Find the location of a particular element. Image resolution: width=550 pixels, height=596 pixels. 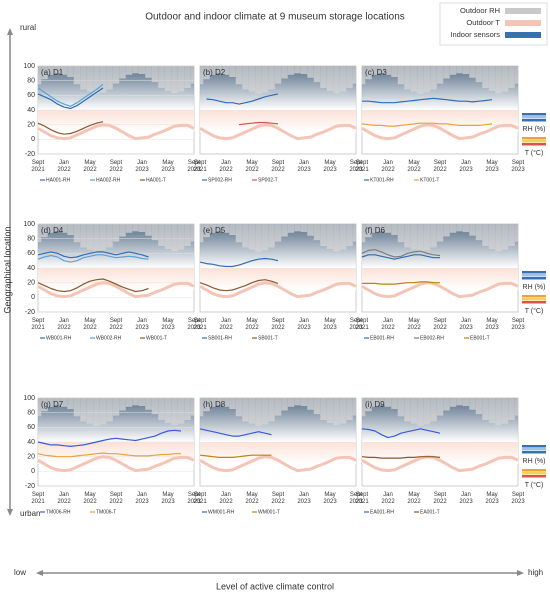

series-label: EB002-RH is located at coordinates (432, 338).